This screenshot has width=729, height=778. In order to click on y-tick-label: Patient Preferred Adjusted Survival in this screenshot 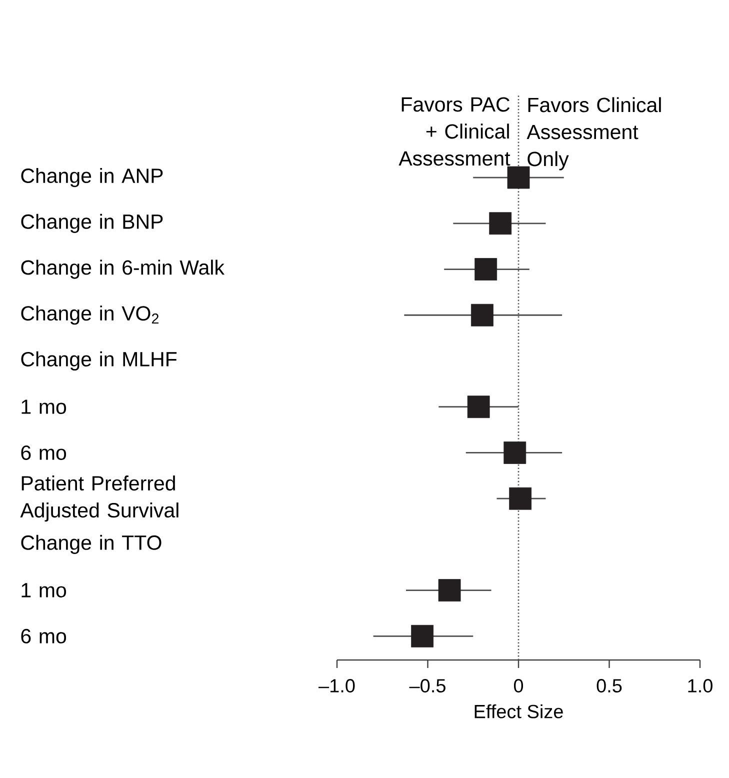, I will do `click(99, 499)`.